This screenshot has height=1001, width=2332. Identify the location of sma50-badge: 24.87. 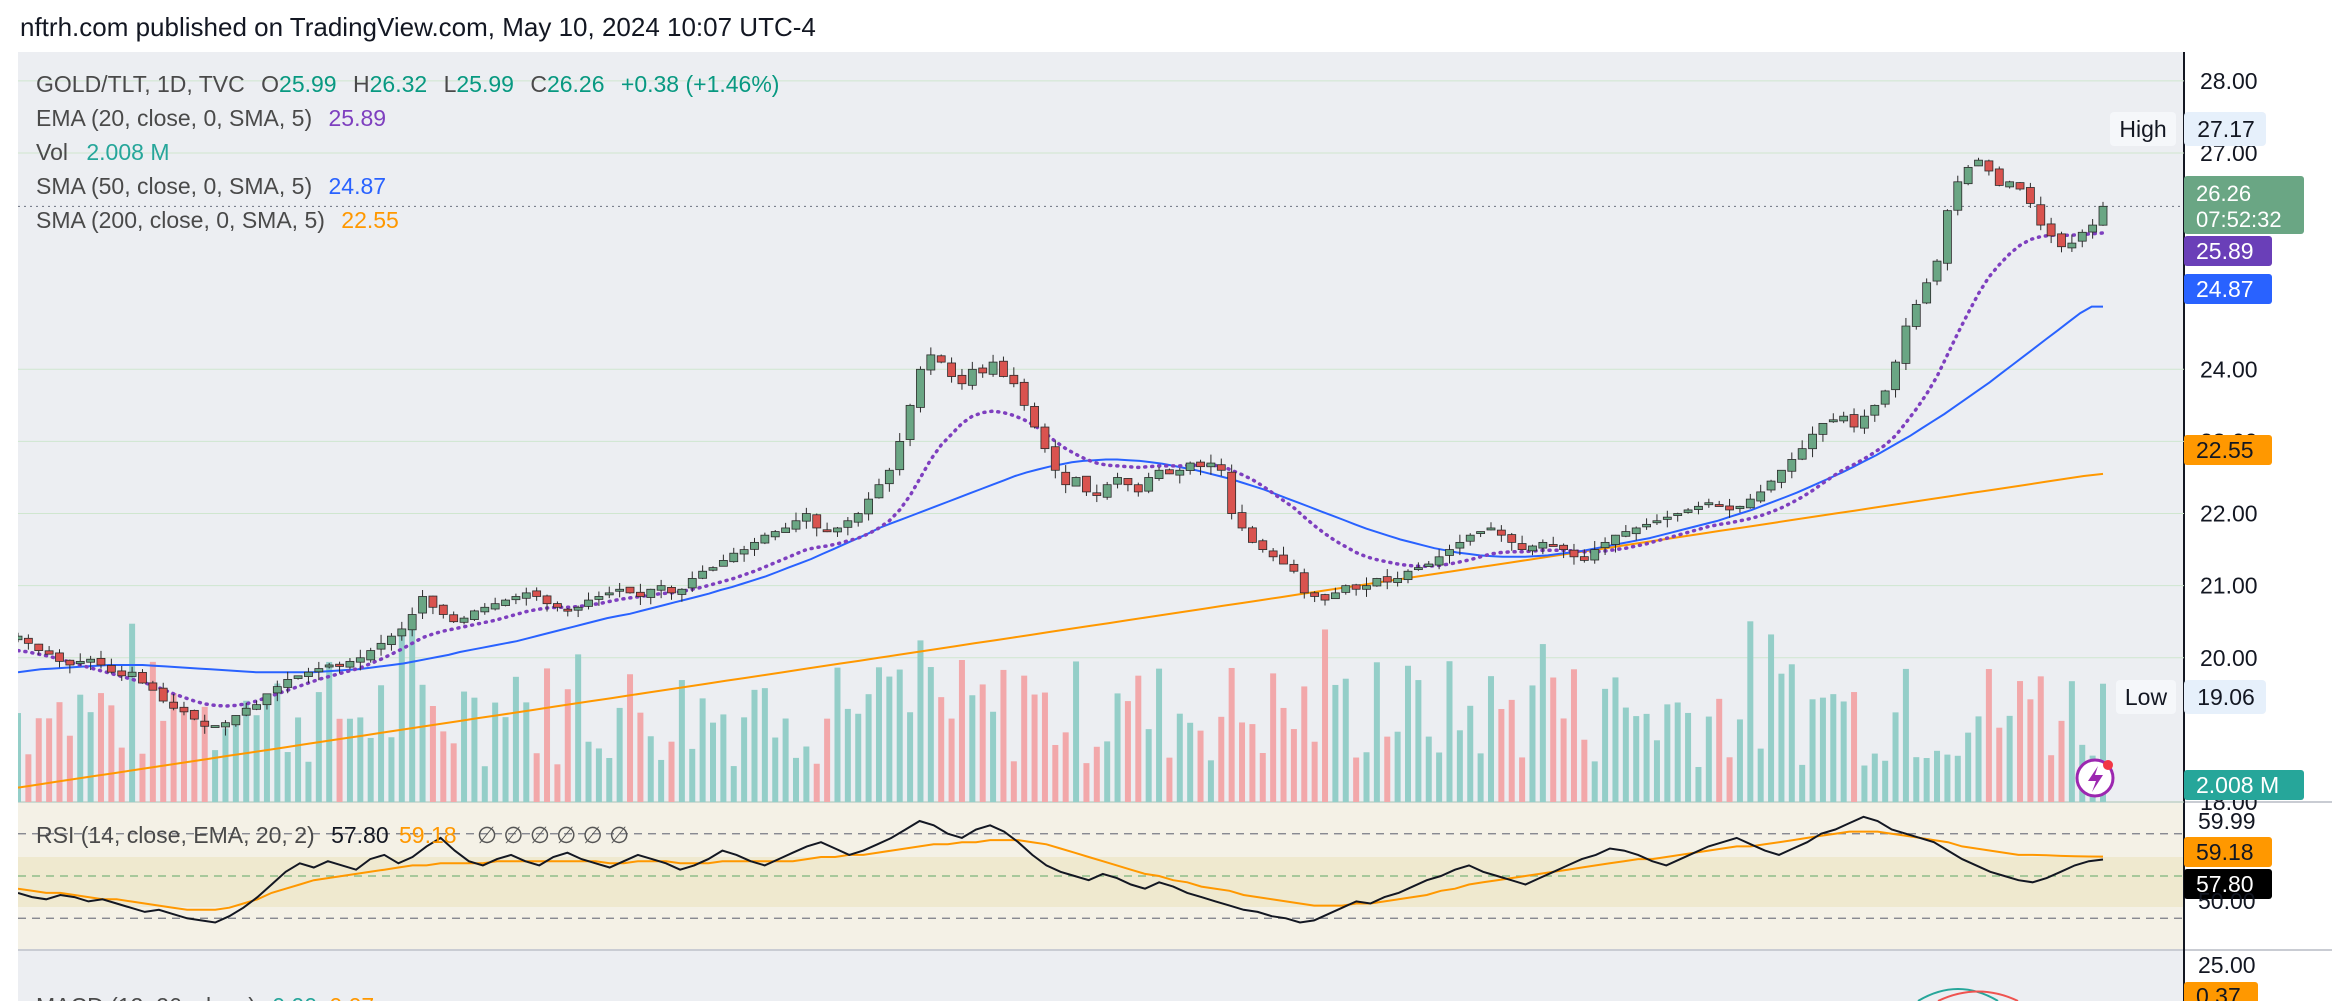
(2225, 289).